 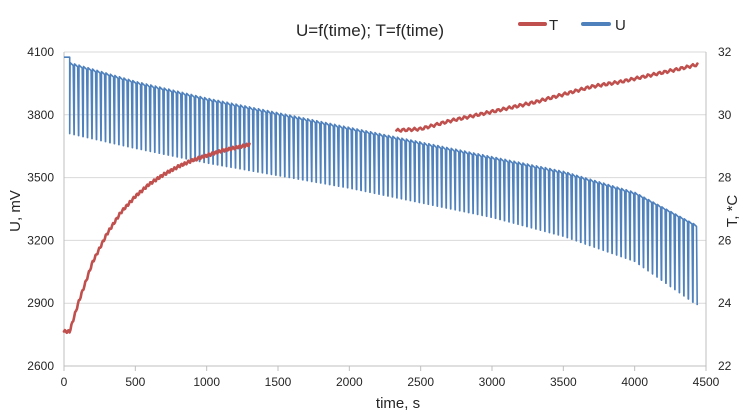 I want to click on y-right-tick-label-30: 30, so click(x=725, y=115).